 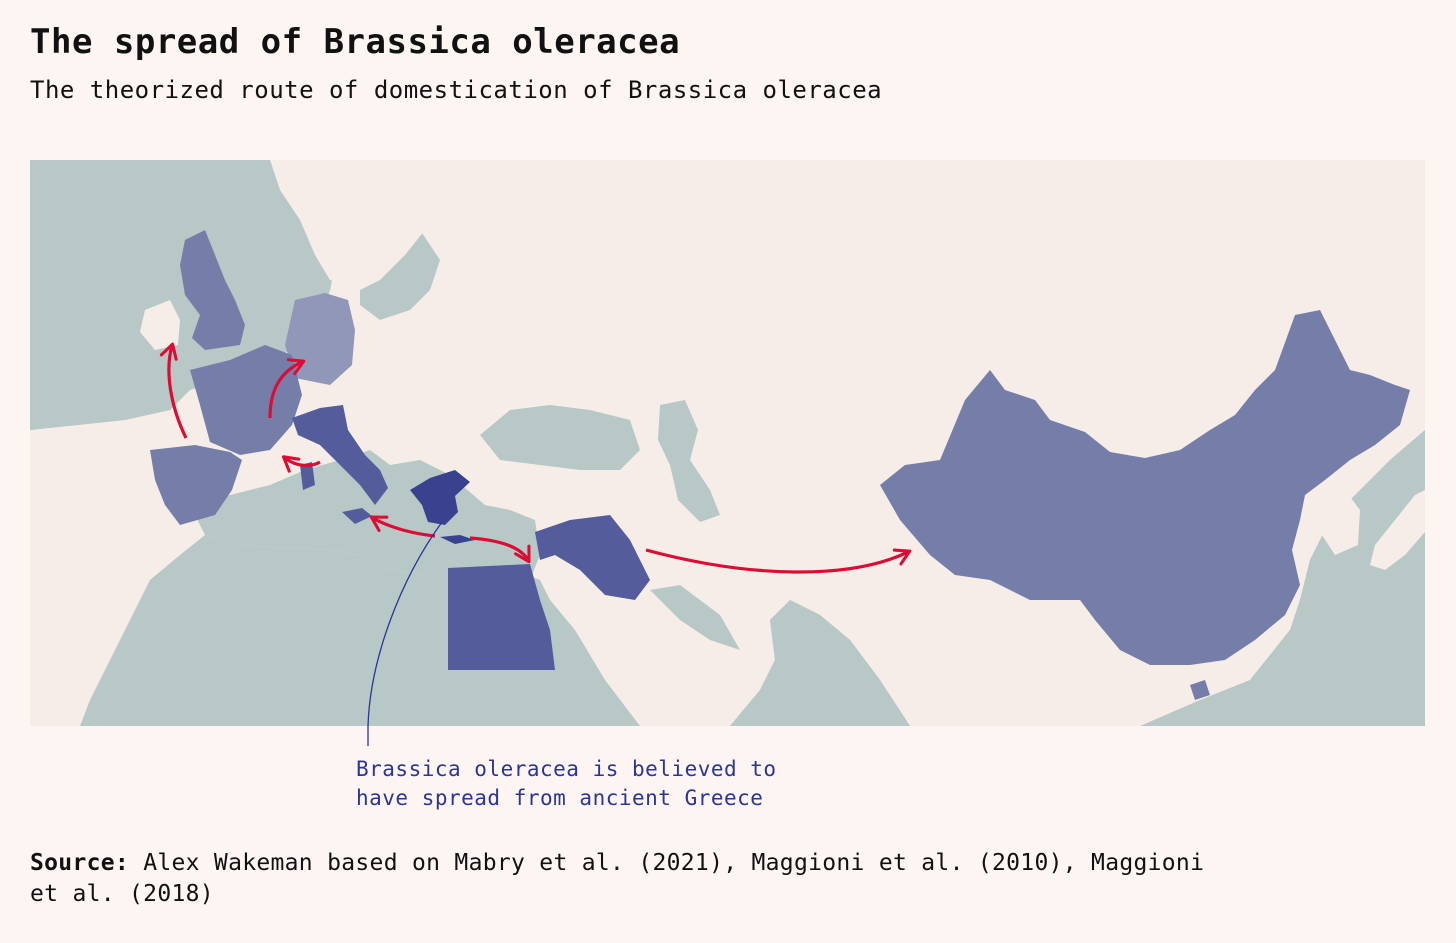 What do you see at coordinates (307, 476) in the screenshot?
I see `region-italy-sardinia` at bounding box center [307, 476].